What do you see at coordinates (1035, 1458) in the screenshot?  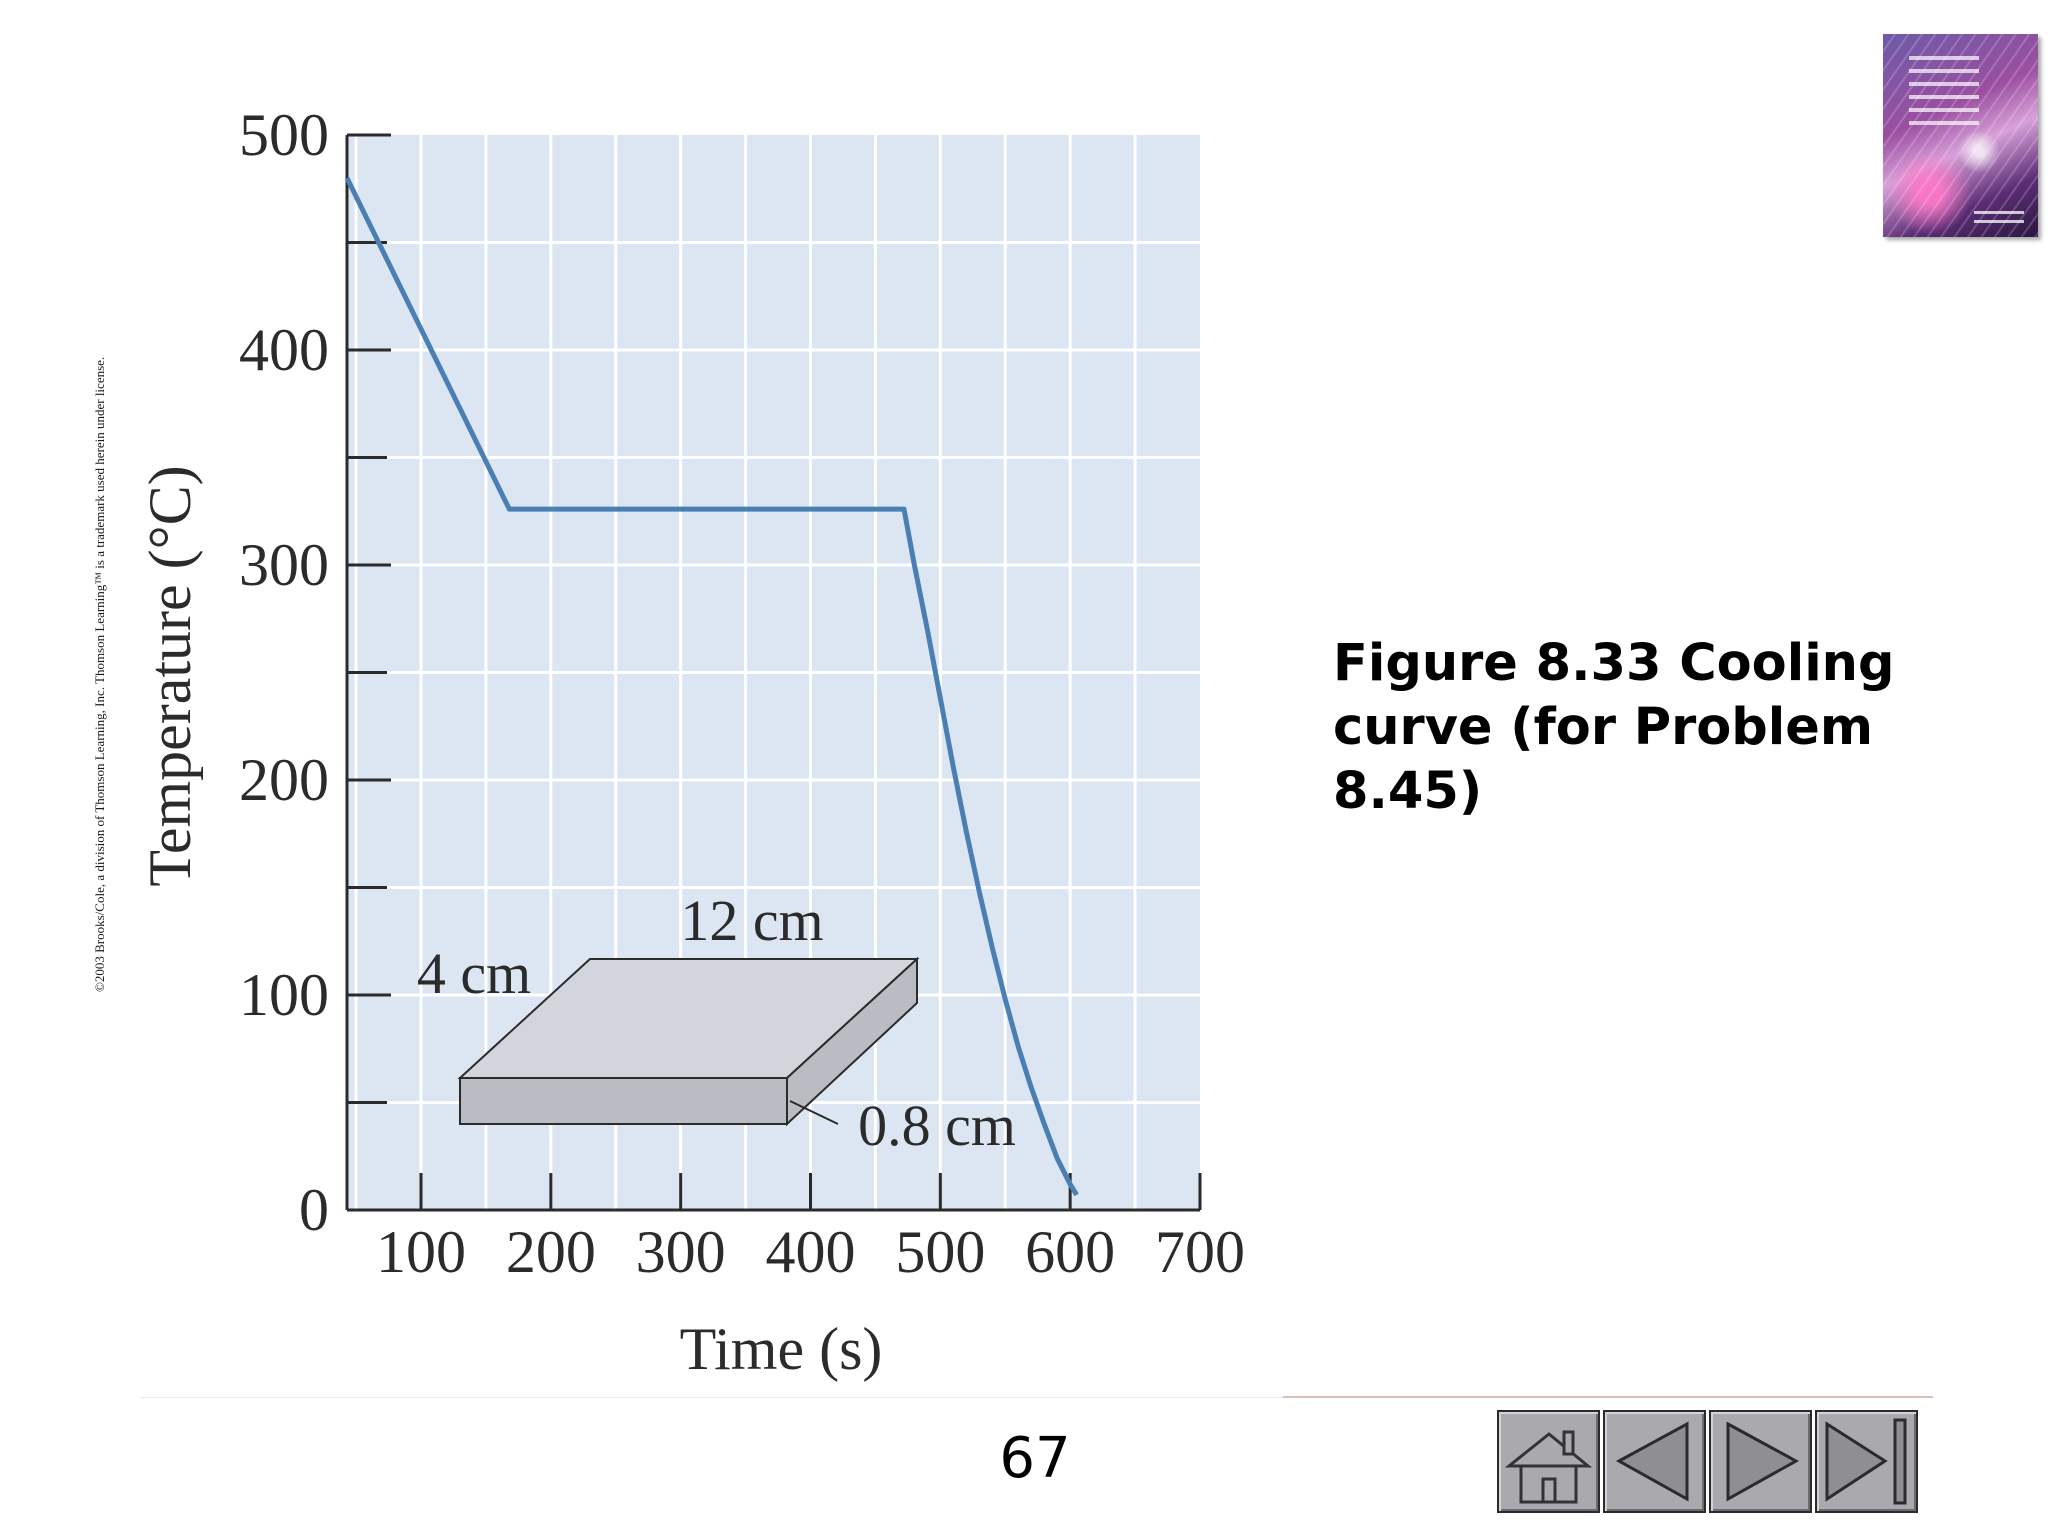 I see `page-number: 67` at bounding box center [1035, 1458].